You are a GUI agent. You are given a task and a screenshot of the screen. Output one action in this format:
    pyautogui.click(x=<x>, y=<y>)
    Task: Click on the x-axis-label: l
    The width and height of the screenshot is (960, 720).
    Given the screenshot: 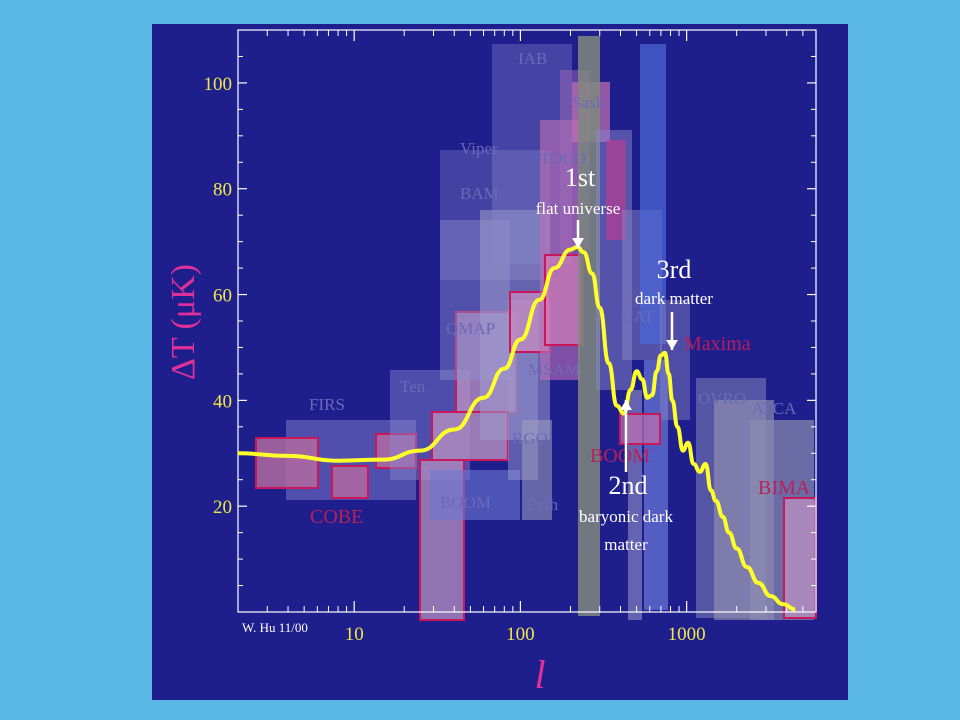 What is the action you would take?
    pyautogui.click(x=539, y=674)
    